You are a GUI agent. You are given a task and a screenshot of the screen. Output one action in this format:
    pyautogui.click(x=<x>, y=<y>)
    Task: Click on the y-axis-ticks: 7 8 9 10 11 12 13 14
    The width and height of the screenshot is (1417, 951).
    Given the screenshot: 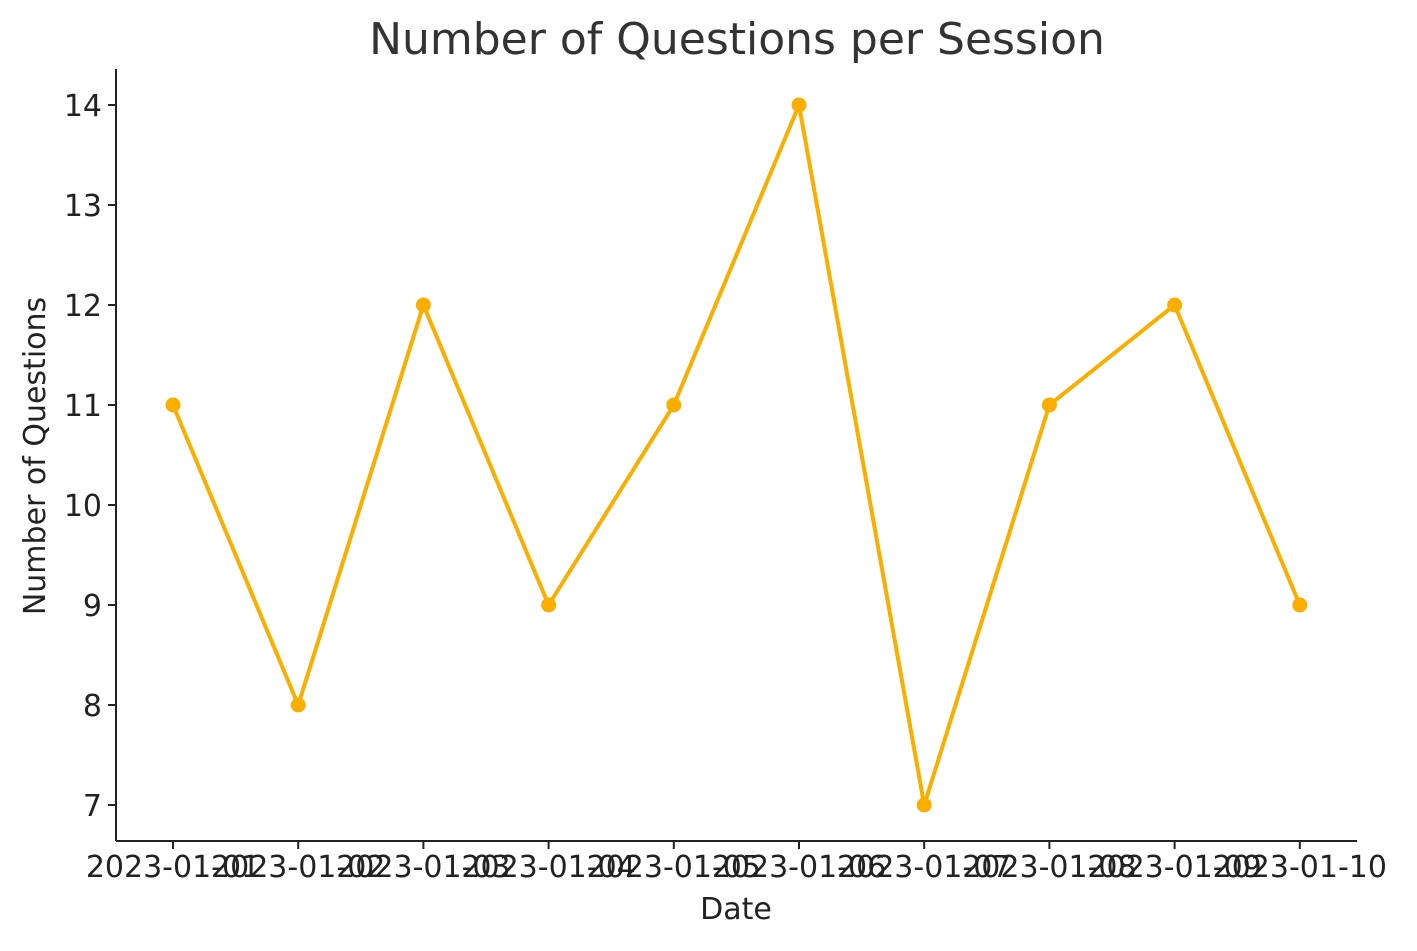 What is the action you would take?
    pyautogui.click(x=90, y=456)
    